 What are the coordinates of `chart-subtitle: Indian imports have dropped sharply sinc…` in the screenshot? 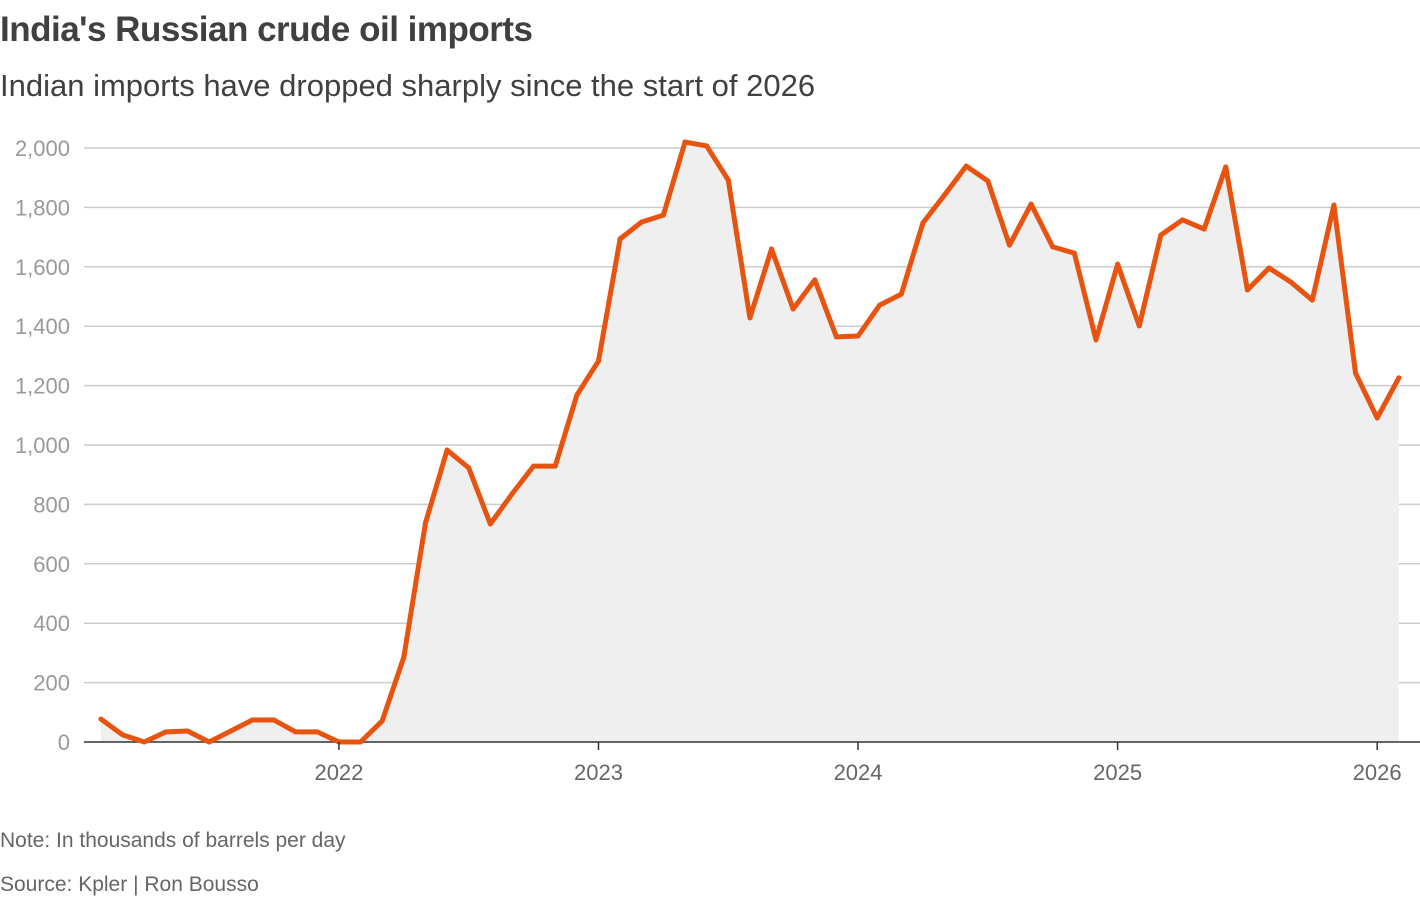 It's located at (408, 85).